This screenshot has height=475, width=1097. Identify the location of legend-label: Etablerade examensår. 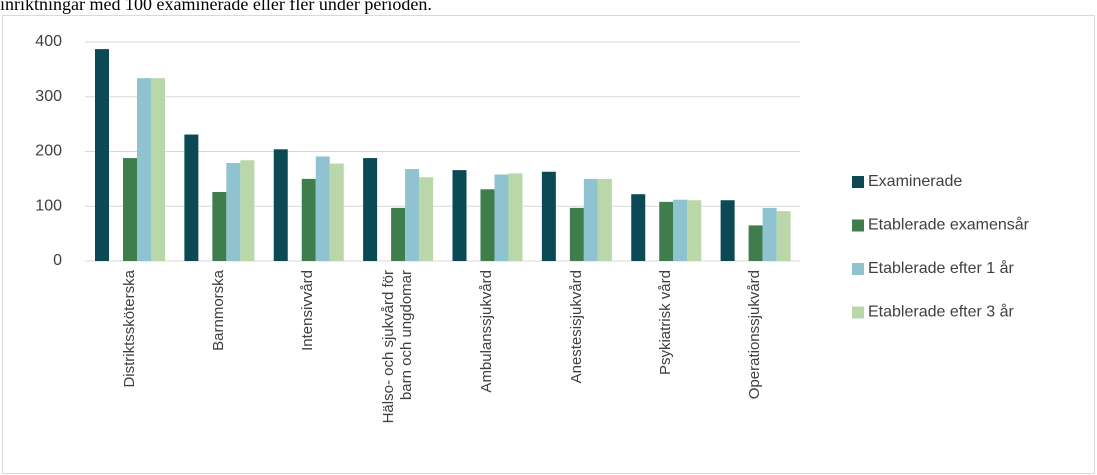
(949, 225).